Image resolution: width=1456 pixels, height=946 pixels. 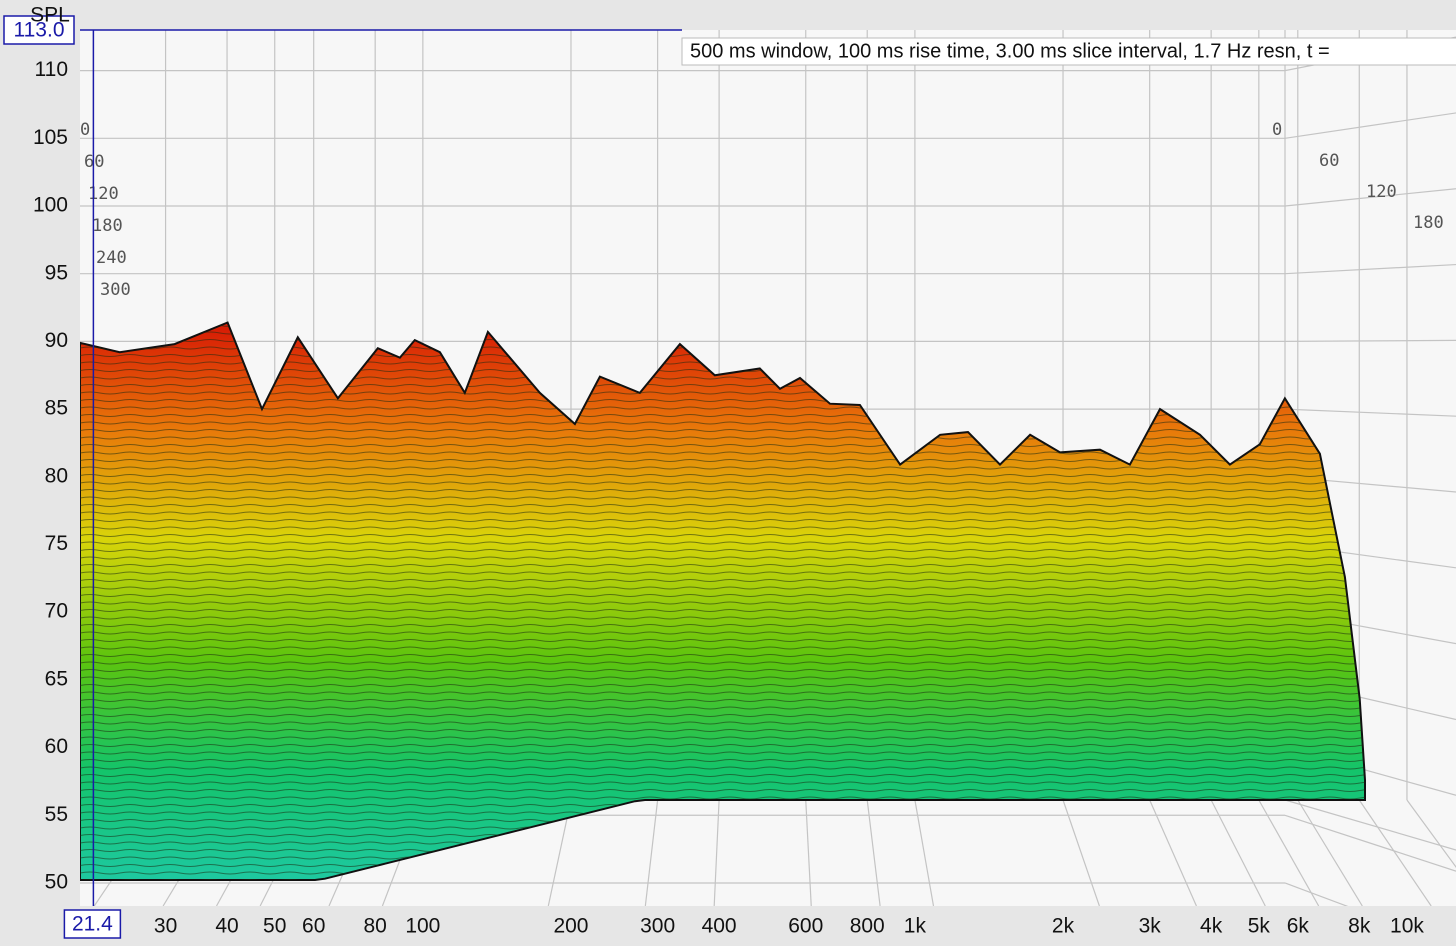 What do you see at coordinates (1211, 926) in the screenshot?
I see `x-tick-label: 4k` at bounding box center [1211, 926].